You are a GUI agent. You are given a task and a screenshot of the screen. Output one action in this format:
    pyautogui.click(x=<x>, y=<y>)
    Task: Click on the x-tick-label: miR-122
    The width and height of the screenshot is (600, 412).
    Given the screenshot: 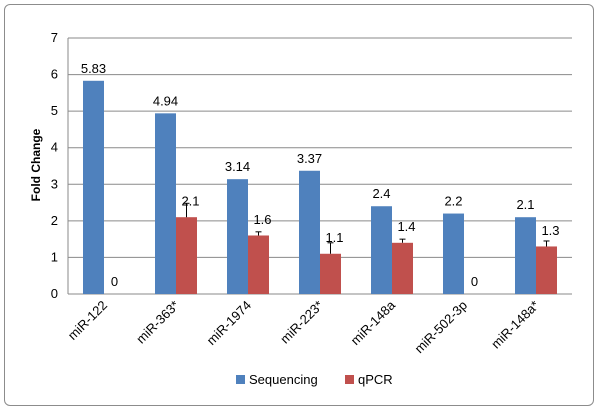 What is the action you would take?
    pyautogui.click(x=87, y=320)
    